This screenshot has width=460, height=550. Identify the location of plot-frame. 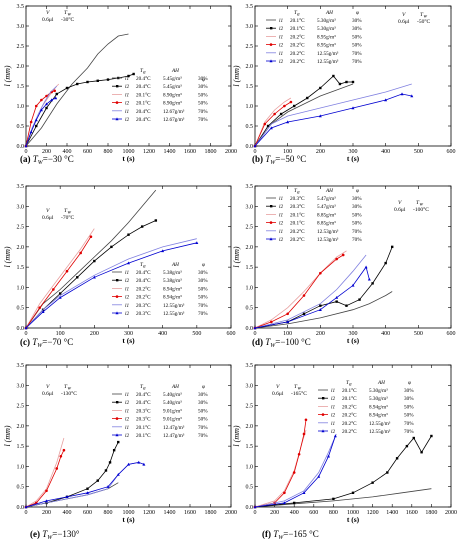
(353, 436).